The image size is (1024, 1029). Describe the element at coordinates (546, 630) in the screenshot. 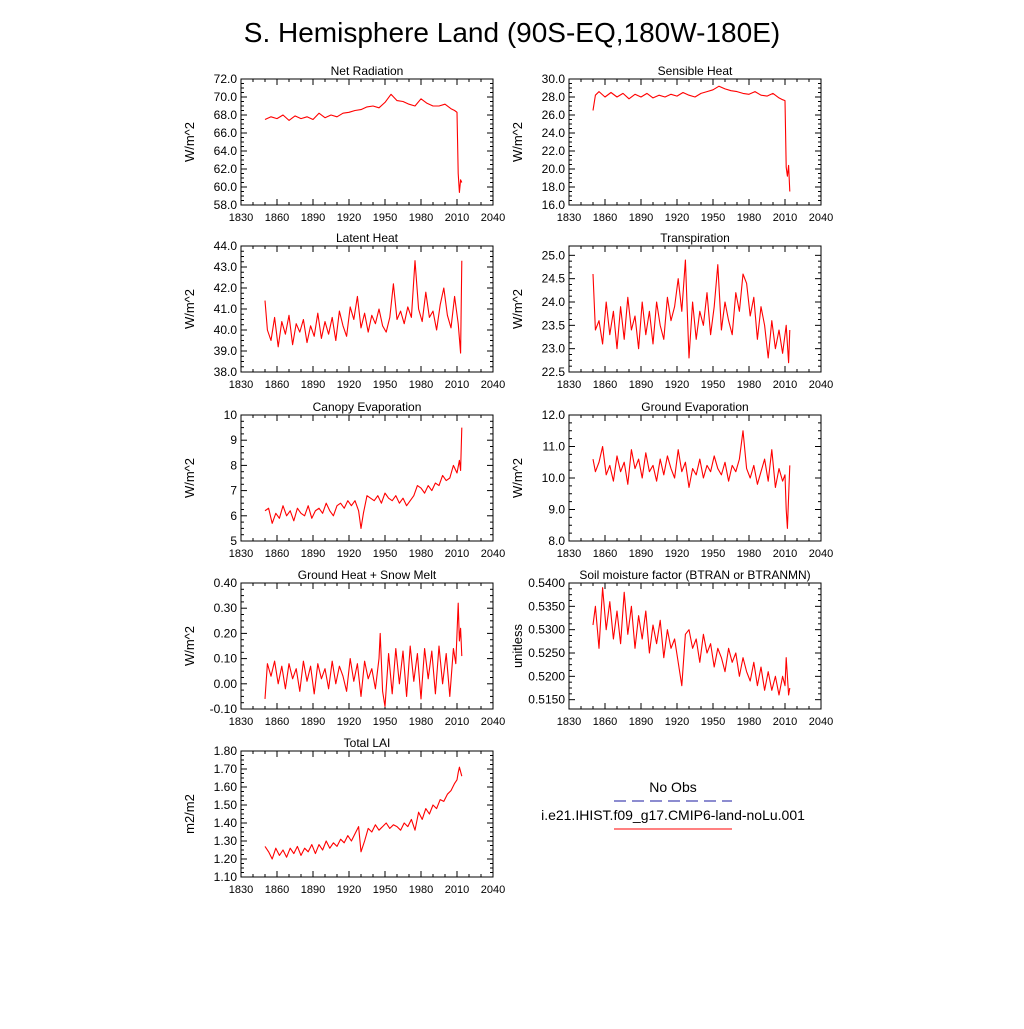

I see `y-tick-label: 0.5300` at that location.